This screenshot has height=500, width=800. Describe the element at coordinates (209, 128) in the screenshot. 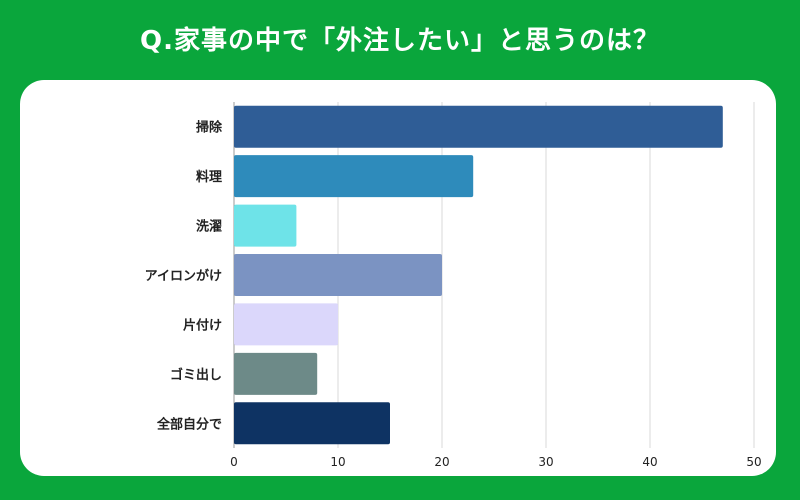

I see `category-label: 掃除` at that location.